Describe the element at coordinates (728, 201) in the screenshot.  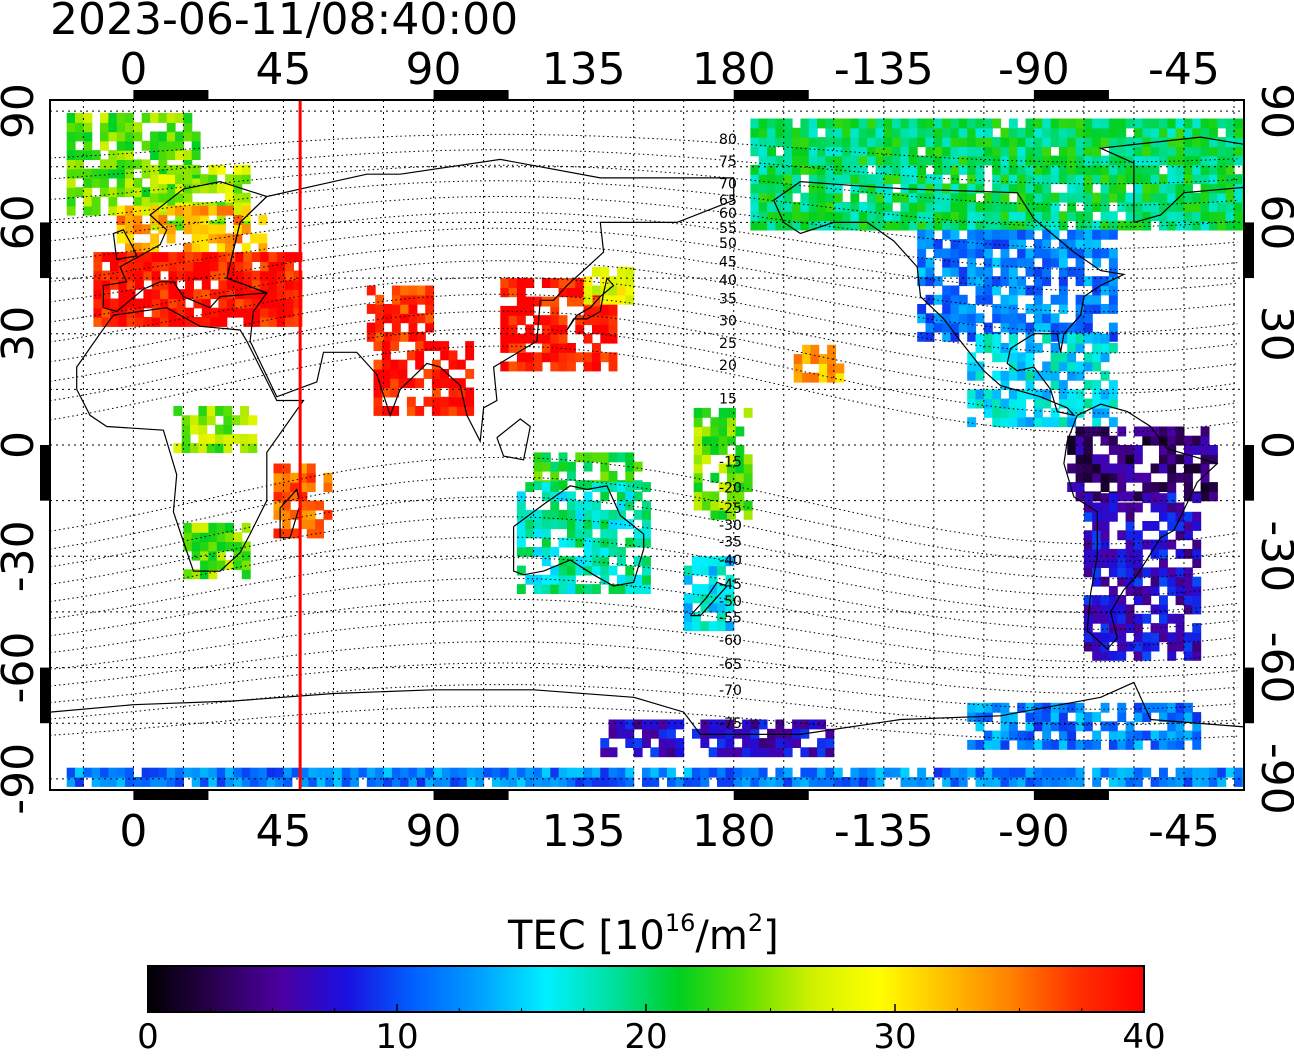
I see `contour-label: 65` at that location.